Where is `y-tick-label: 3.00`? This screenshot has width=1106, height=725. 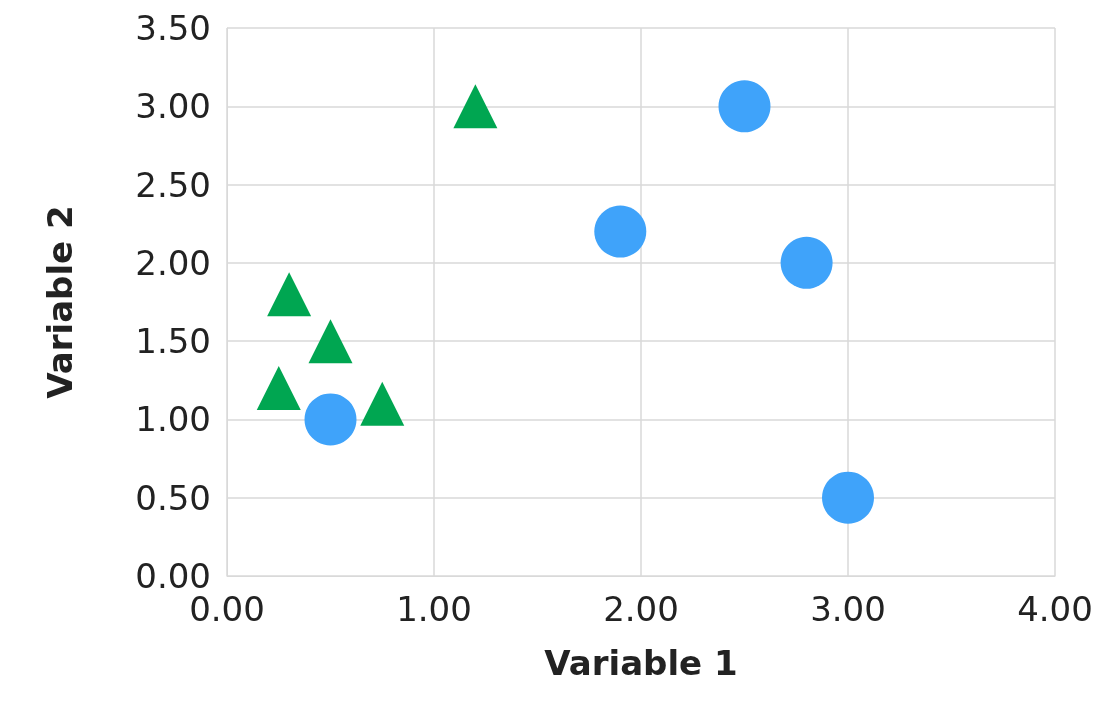
y-tick-label: 3.00 is located at coordinates (173, 106).